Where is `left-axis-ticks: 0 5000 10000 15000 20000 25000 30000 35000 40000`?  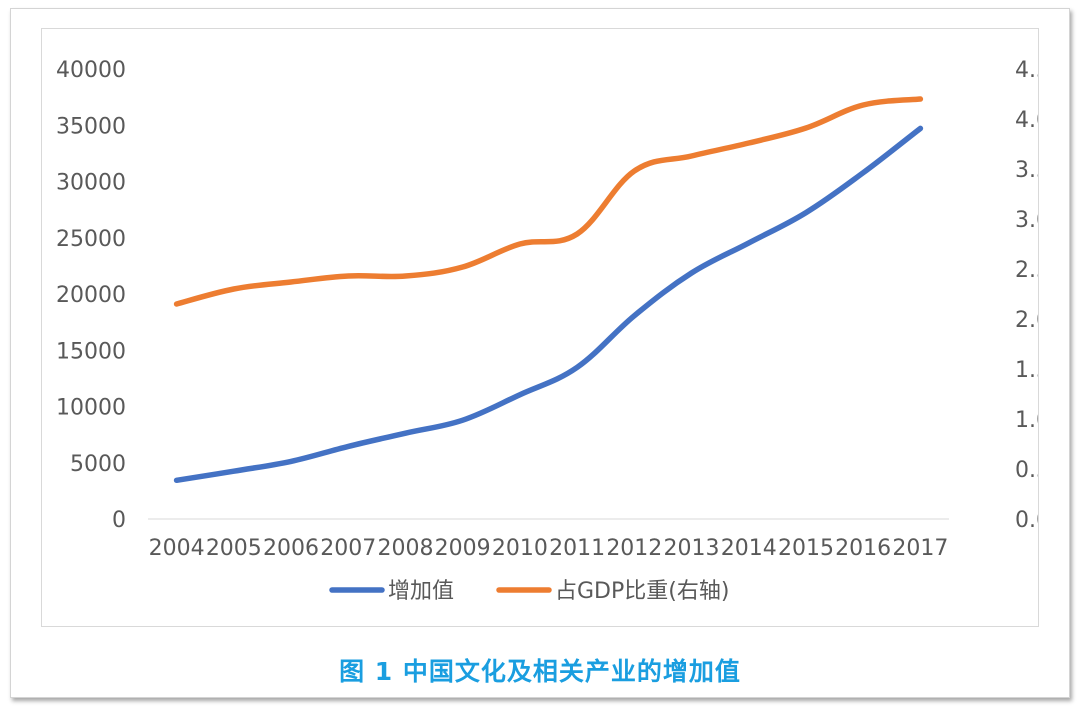
left-axis-ticks: 0 5000 10000 15000 20000 25000 30000 35000 40000 is located at coordinates (91, 295).